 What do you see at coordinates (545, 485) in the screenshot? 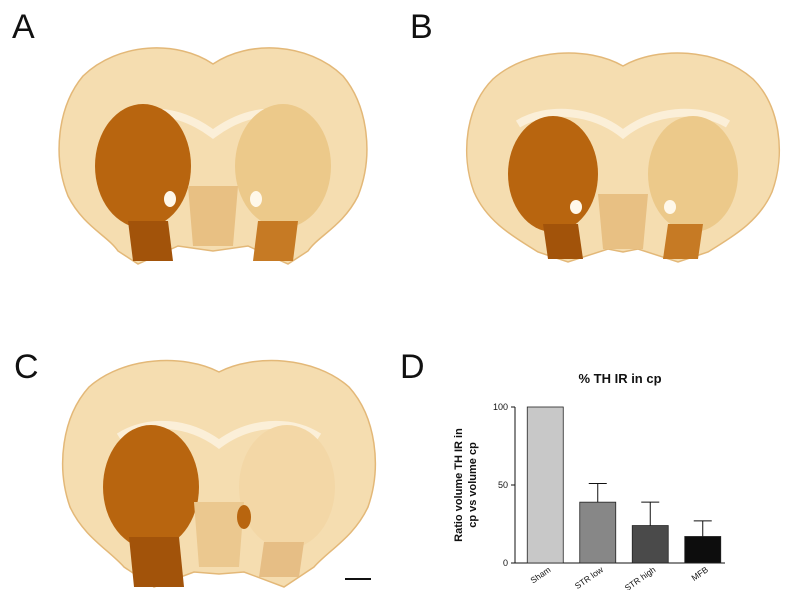
I see `bar-sham` at bounding box center [545, 485].